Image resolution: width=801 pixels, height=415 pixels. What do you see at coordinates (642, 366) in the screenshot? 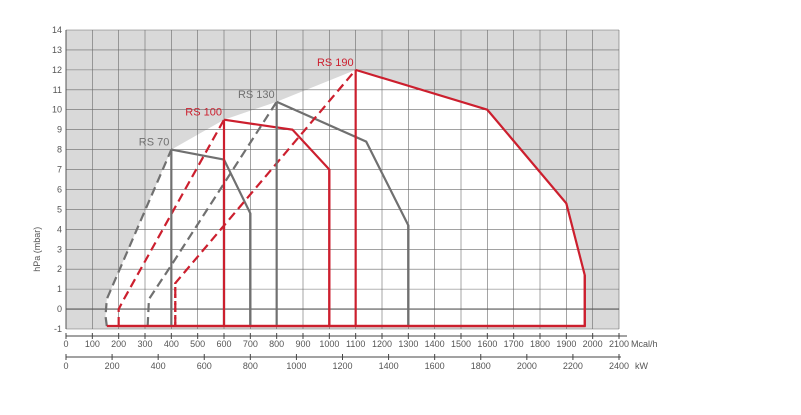
I see `x-secondary-unit: kW` at bounding box center [642, 366].